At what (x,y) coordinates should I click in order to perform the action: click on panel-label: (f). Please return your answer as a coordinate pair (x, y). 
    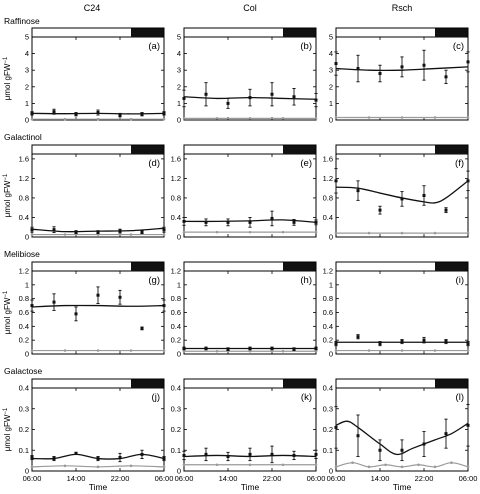
    Looking at the image, I should click on (459, 163).